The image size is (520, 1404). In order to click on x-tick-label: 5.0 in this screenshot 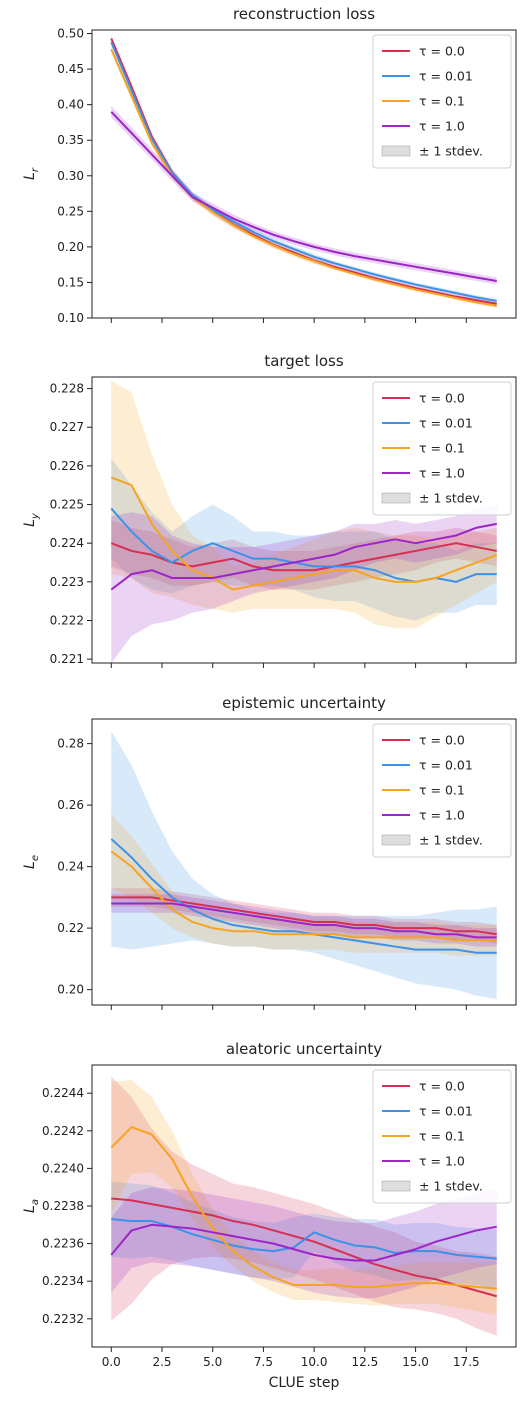, I will do `click(212, 1362)`.